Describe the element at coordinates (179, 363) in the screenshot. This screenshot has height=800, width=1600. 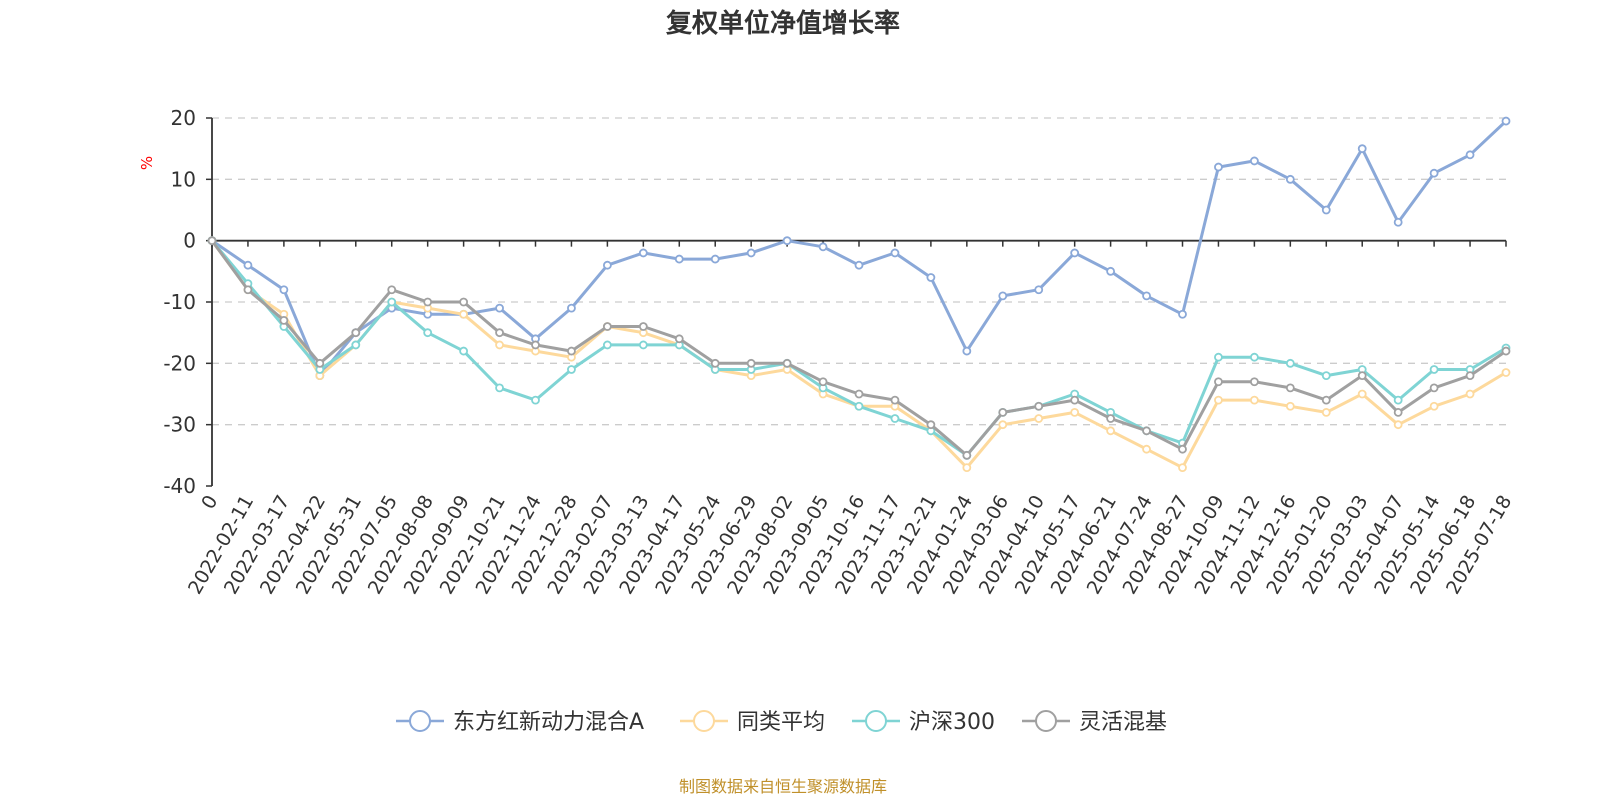
I see `y-tick-label: -20` at that location.